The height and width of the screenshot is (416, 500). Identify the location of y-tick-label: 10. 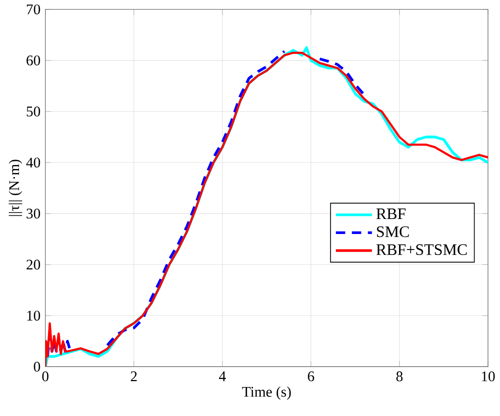
(33, 315).